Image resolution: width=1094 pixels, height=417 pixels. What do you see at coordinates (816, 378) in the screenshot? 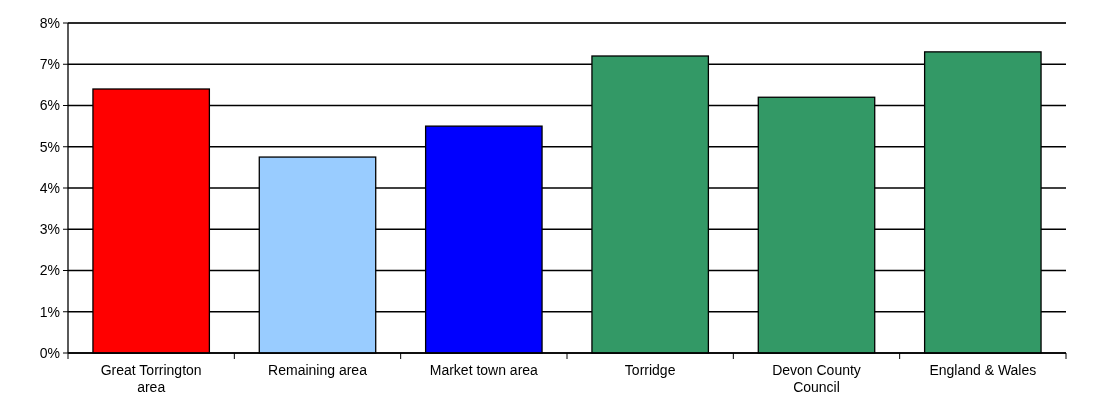
I see `x-tick-label: Devon County Council` at bounding box center [816, 378].